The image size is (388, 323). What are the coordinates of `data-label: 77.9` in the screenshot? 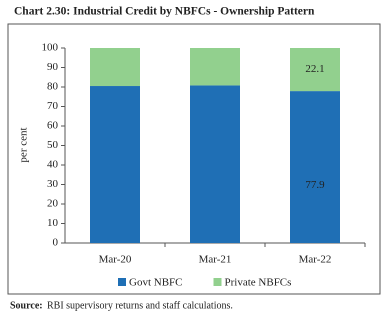 It's located at (315, 185).